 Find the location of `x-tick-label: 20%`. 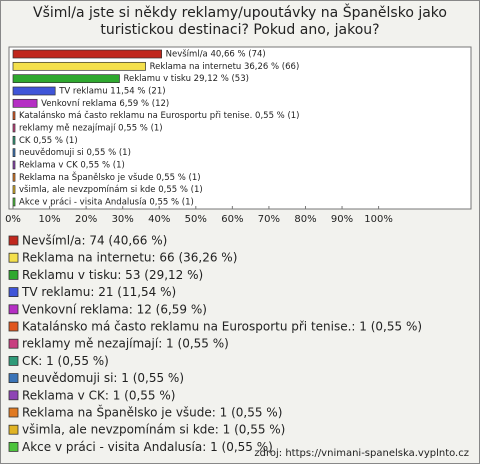

x-tick-label: 20% is located at coordinates (86, 219).